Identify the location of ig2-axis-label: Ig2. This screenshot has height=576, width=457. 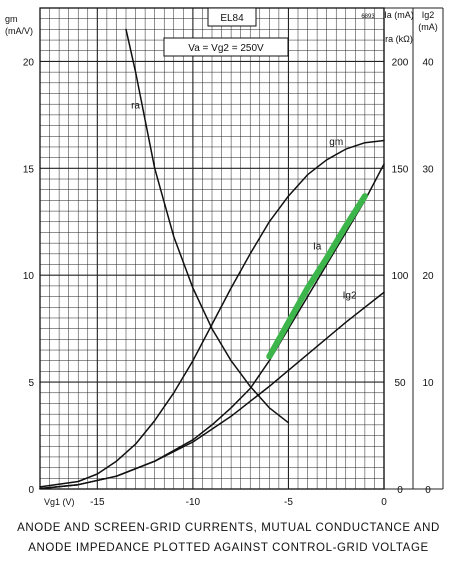
(428, 15).